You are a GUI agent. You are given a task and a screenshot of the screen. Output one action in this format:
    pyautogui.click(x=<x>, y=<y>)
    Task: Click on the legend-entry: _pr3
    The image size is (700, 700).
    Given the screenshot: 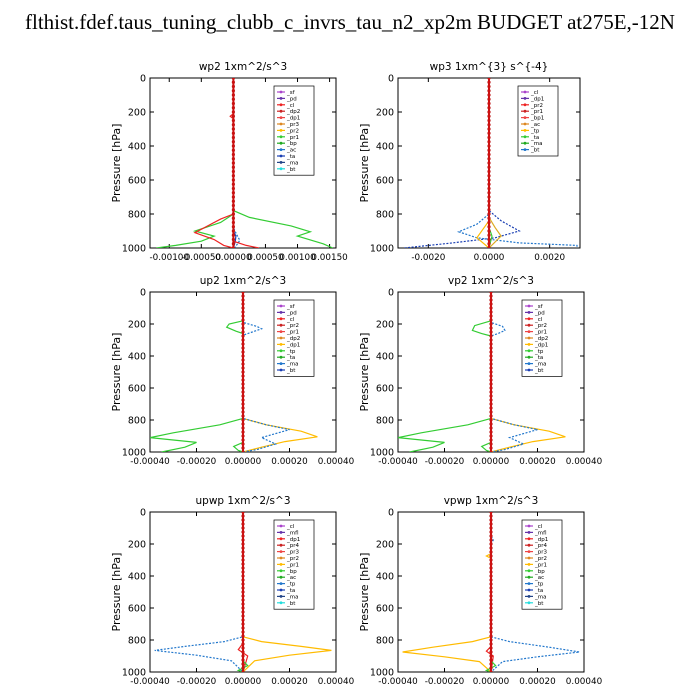 What is the action you would take?
    pyautogui.click(x=293, y=125)
    